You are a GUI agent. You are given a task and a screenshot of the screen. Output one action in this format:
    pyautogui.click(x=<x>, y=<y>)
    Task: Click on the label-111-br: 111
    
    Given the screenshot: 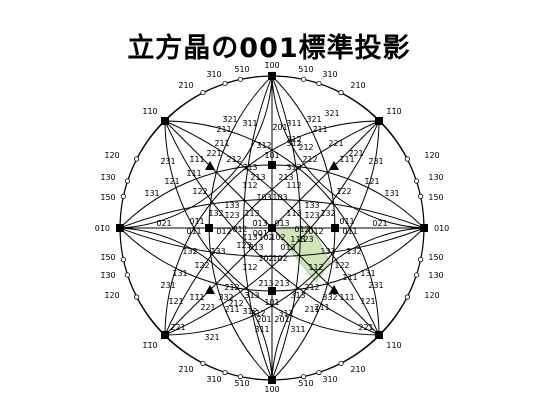 What is the action you would take?
    pyautogui.click(x=346, y=297)
    